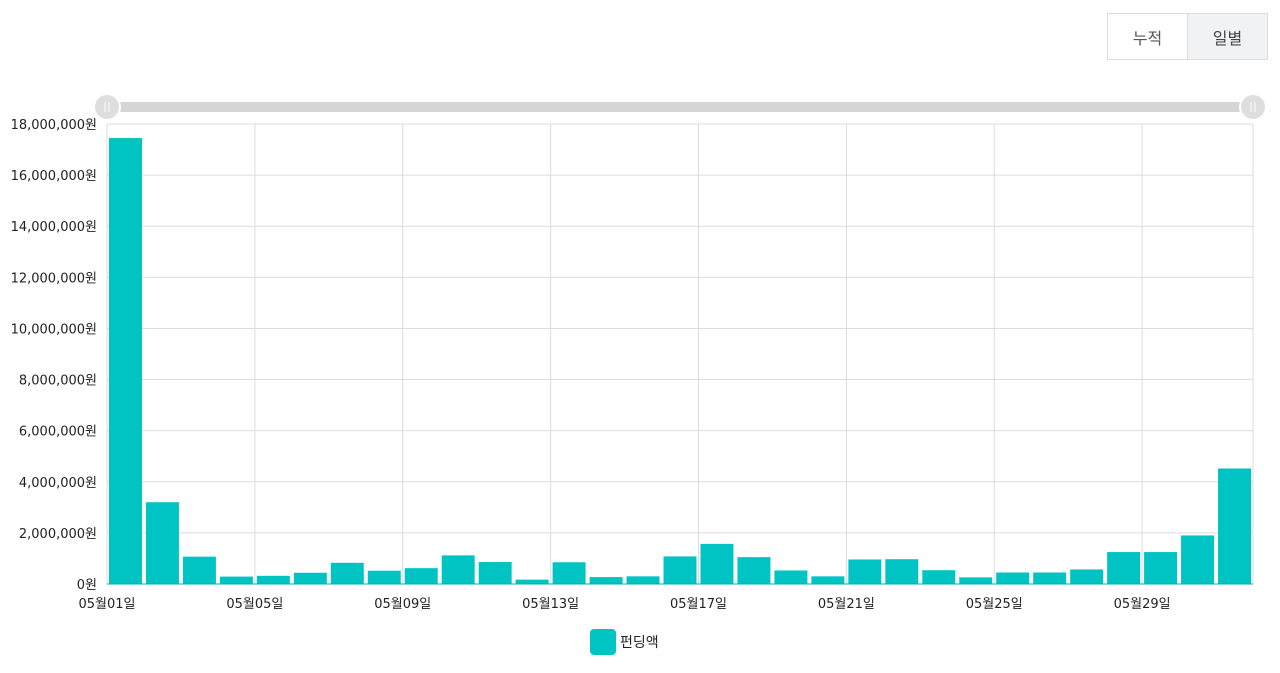 The height and width of the screenshot is (673, 1280). Describe the element at coordinates (107, 107) in the screenshot. I see `range-slider-left-handle` at that location.